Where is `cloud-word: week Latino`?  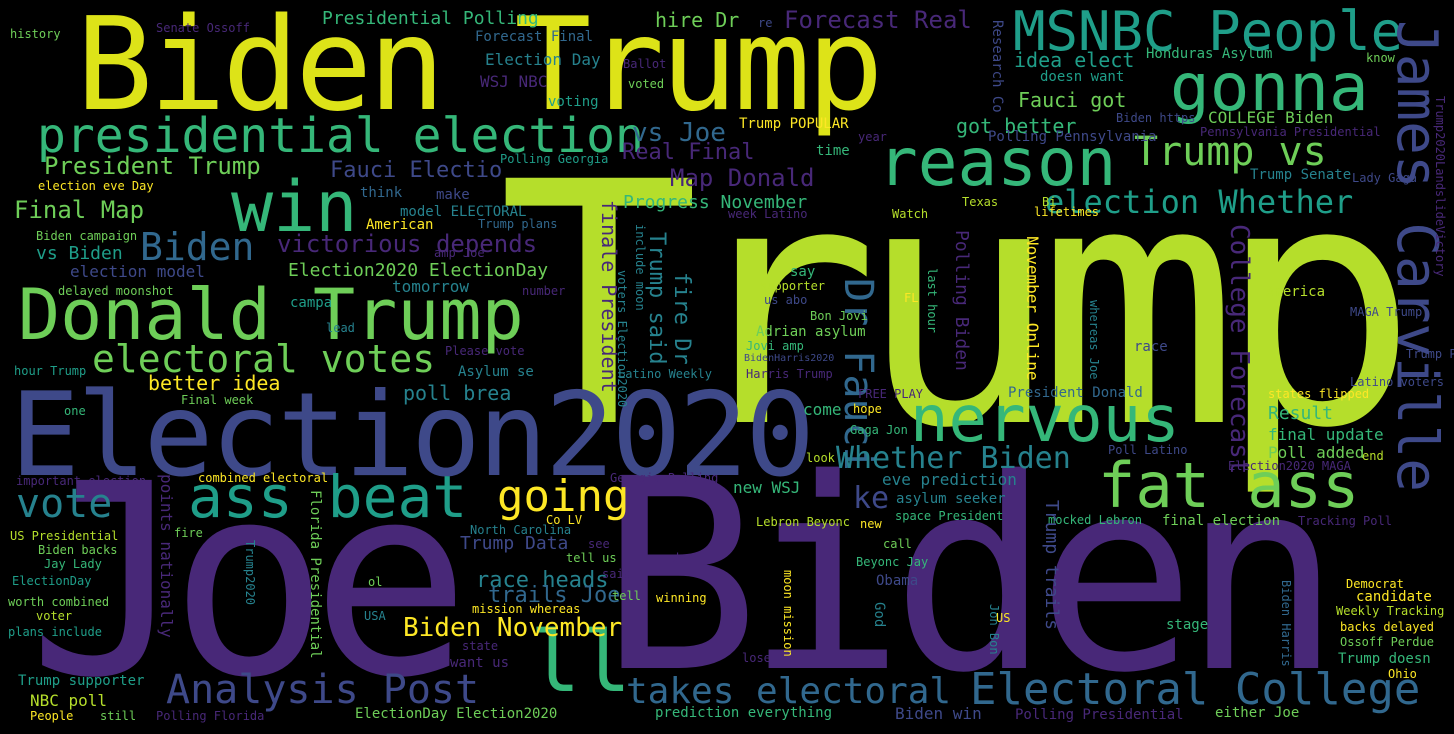 cloud-word: week Latino is located at coordinates (768, 214).